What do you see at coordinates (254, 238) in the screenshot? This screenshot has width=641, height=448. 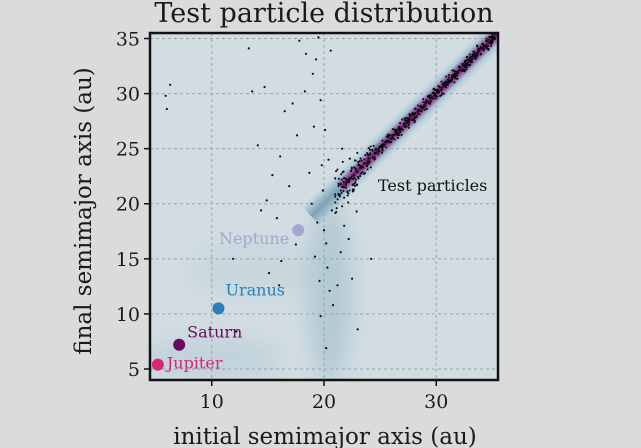 I see `planet-label: Neptune` at bounding box center [254, 238].